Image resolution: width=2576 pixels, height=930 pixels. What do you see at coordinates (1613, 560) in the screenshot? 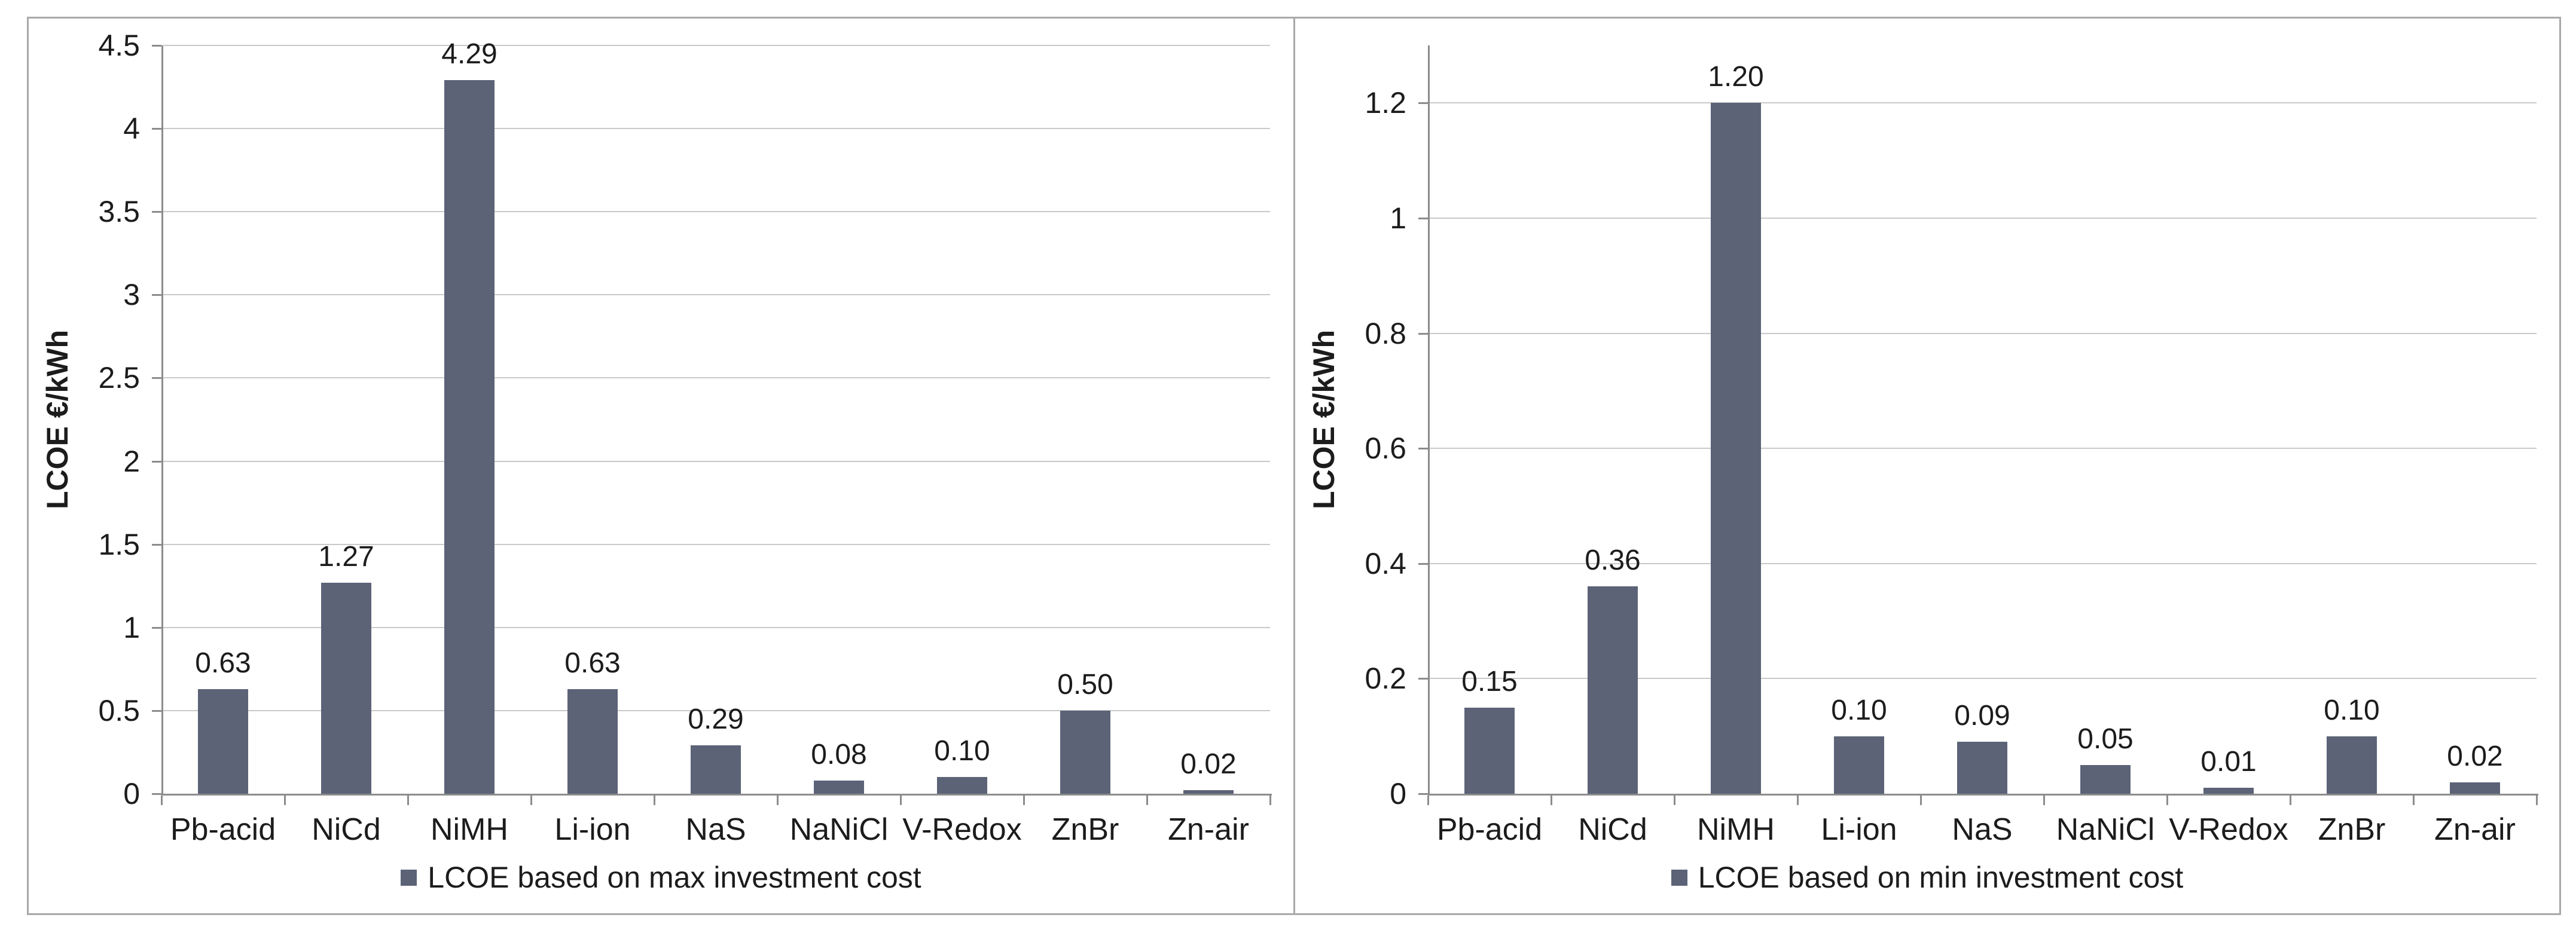
I see `bar-value-label: 0.36` at bounding box center [1613, 560].